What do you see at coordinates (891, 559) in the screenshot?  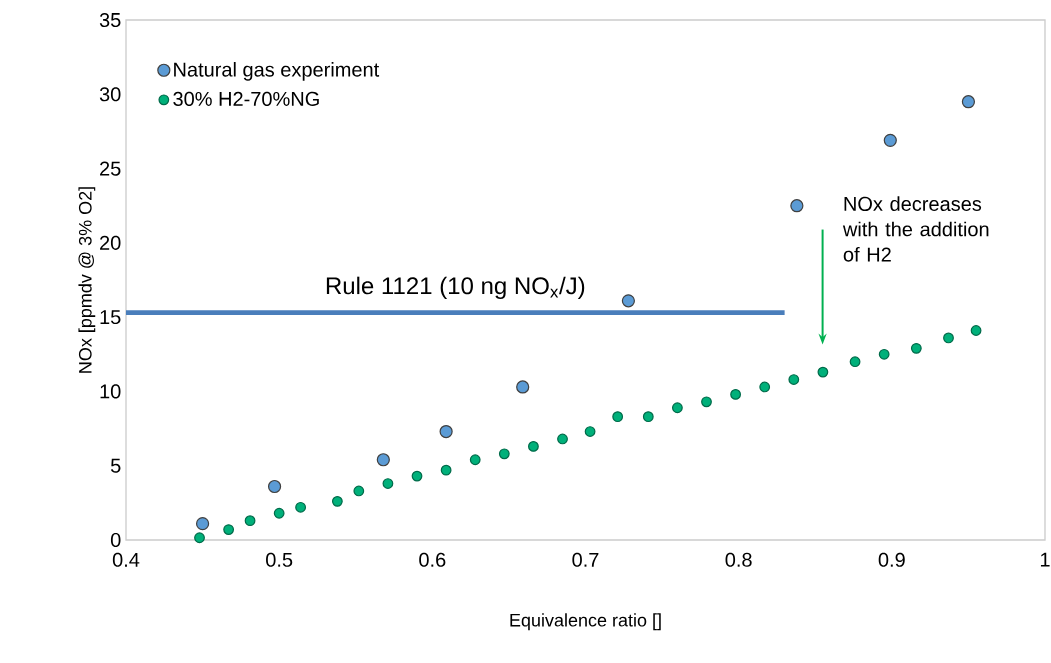 I see `x-tick-label: 0.9` at bounding box center [891, 559].